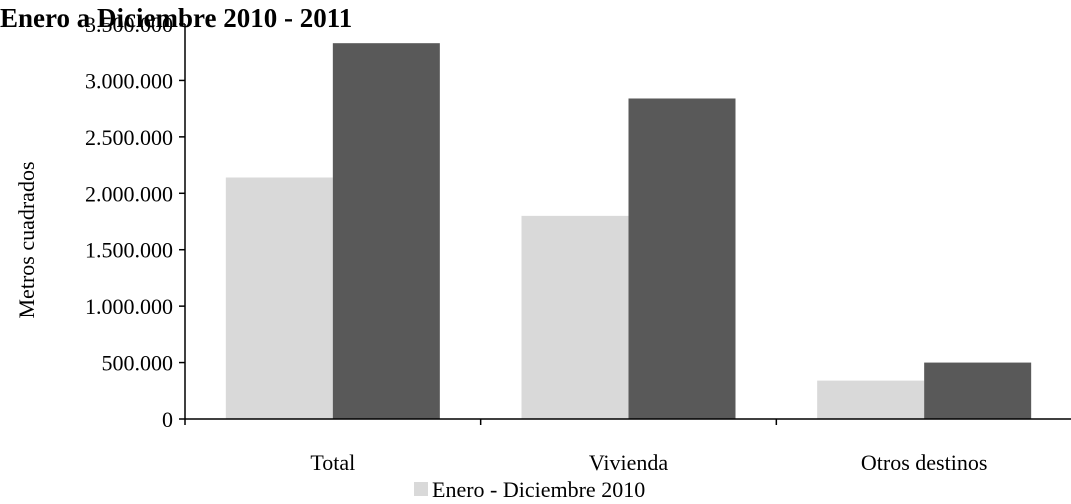 The width and height of the screenshot is (1071, 504). What do you see at coordinates (629, 462) in the screenshot?
I see `x-tick-label: Vivienda` at bounding box center [629, 462].